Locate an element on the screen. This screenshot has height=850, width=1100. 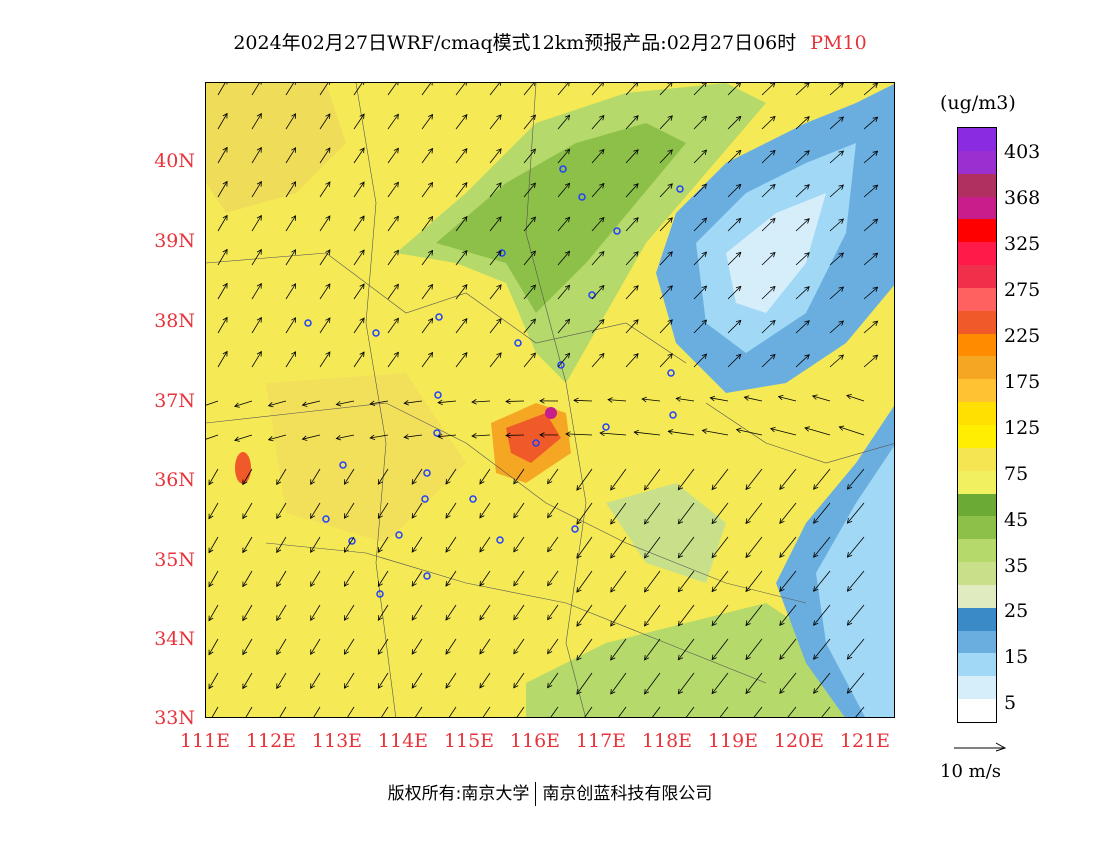
legend-label: 325 is located at coordinates (1022, 244).